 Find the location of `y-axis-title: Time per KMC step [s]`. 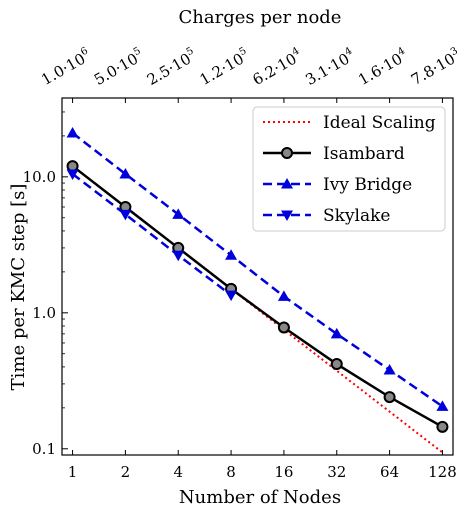

y-axis-title: Time per KMC step [s] is located at coordinates (18, 287).